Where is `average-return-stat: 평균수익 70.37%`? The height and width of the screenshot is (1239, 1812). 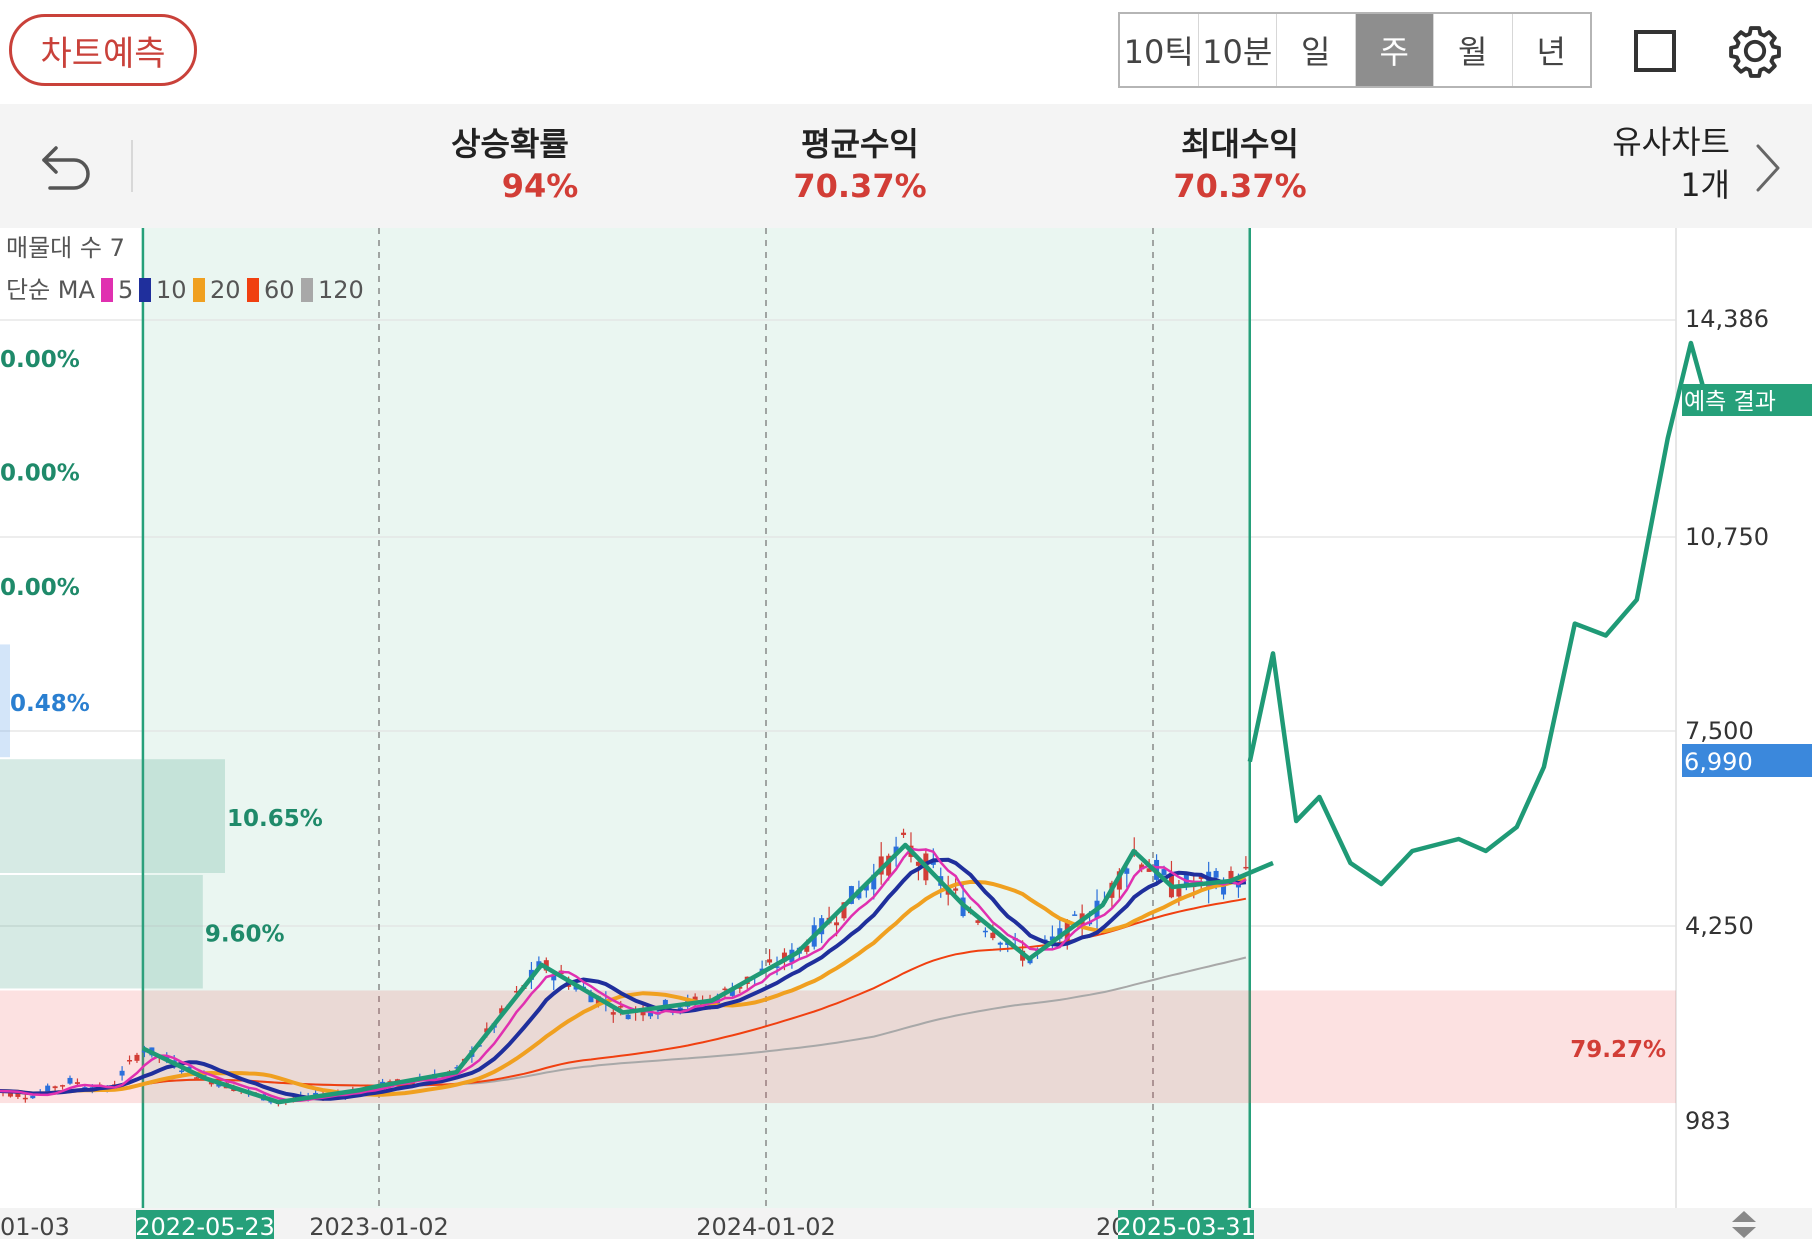
average-return-stat: 평균수익 70.37% is located at coordinates (860, 166).